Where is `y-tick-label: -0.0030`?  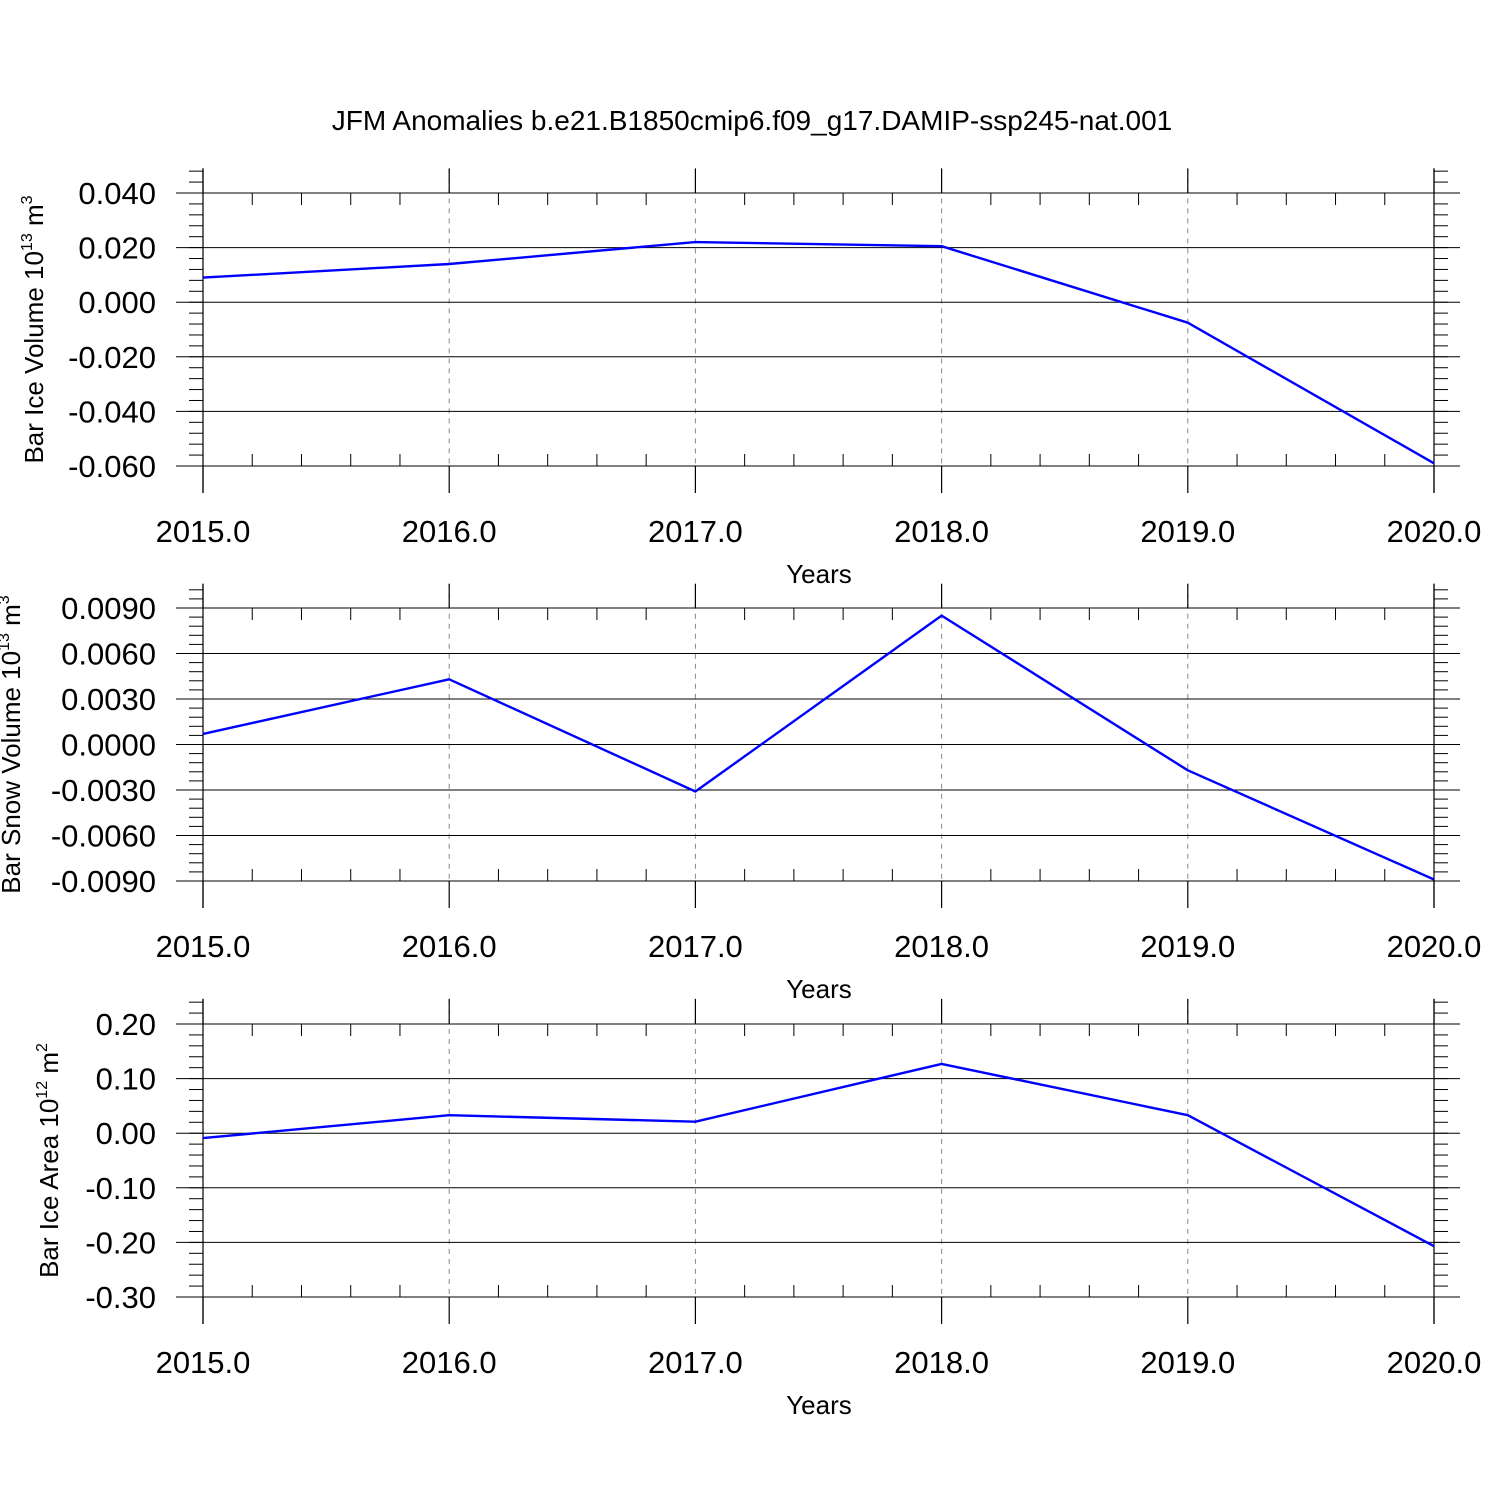
y-tick-label: -0.0030 is located at coordinates (103, 790).